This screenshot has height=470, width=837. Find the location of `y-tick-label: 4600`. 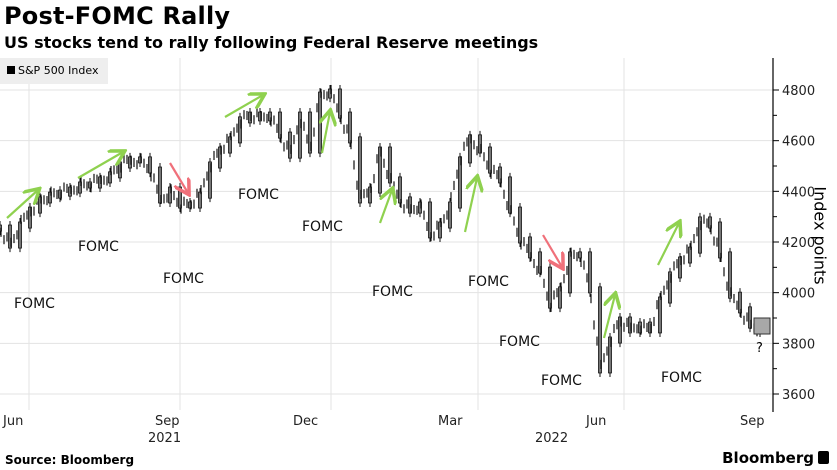

y-tick-label: 4600 is located at coordinates (798, 142).